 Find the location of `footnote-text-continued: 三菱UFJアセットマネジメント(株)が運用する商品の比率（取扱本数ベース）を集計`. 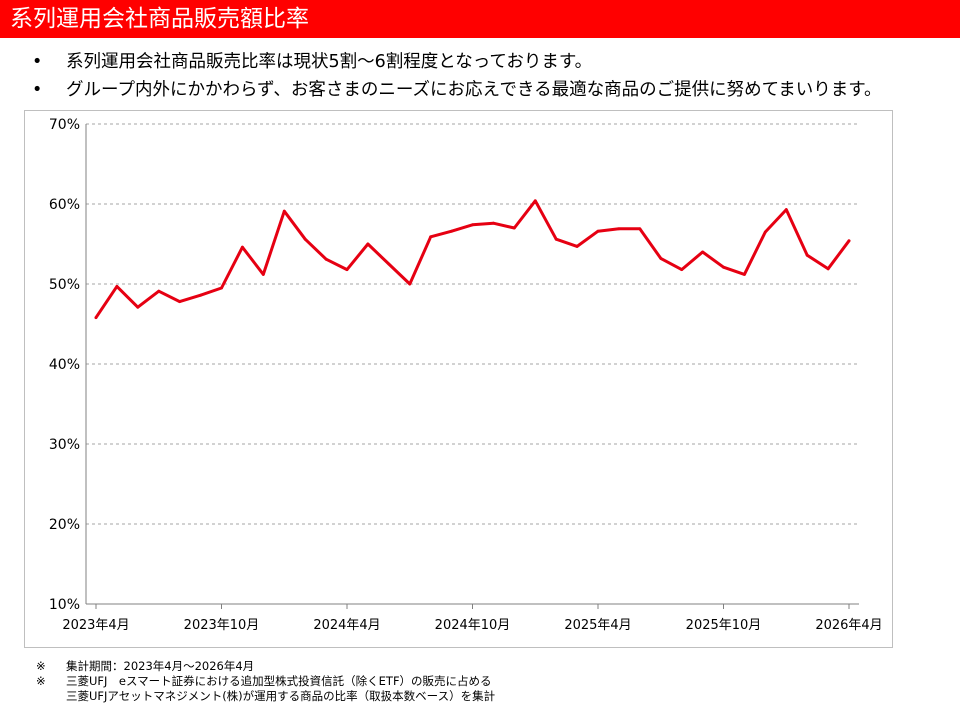

footnote-text-continued: 三菱UFJアセットマネジメント(株)が運用する商品の比率（取扱本数ベース）を集計 is located at coordinates (281, 696).